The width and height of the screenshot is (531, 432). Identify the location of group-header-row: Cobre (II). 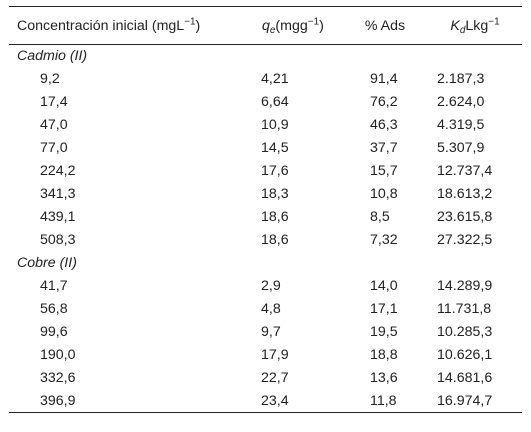
(265, 263).